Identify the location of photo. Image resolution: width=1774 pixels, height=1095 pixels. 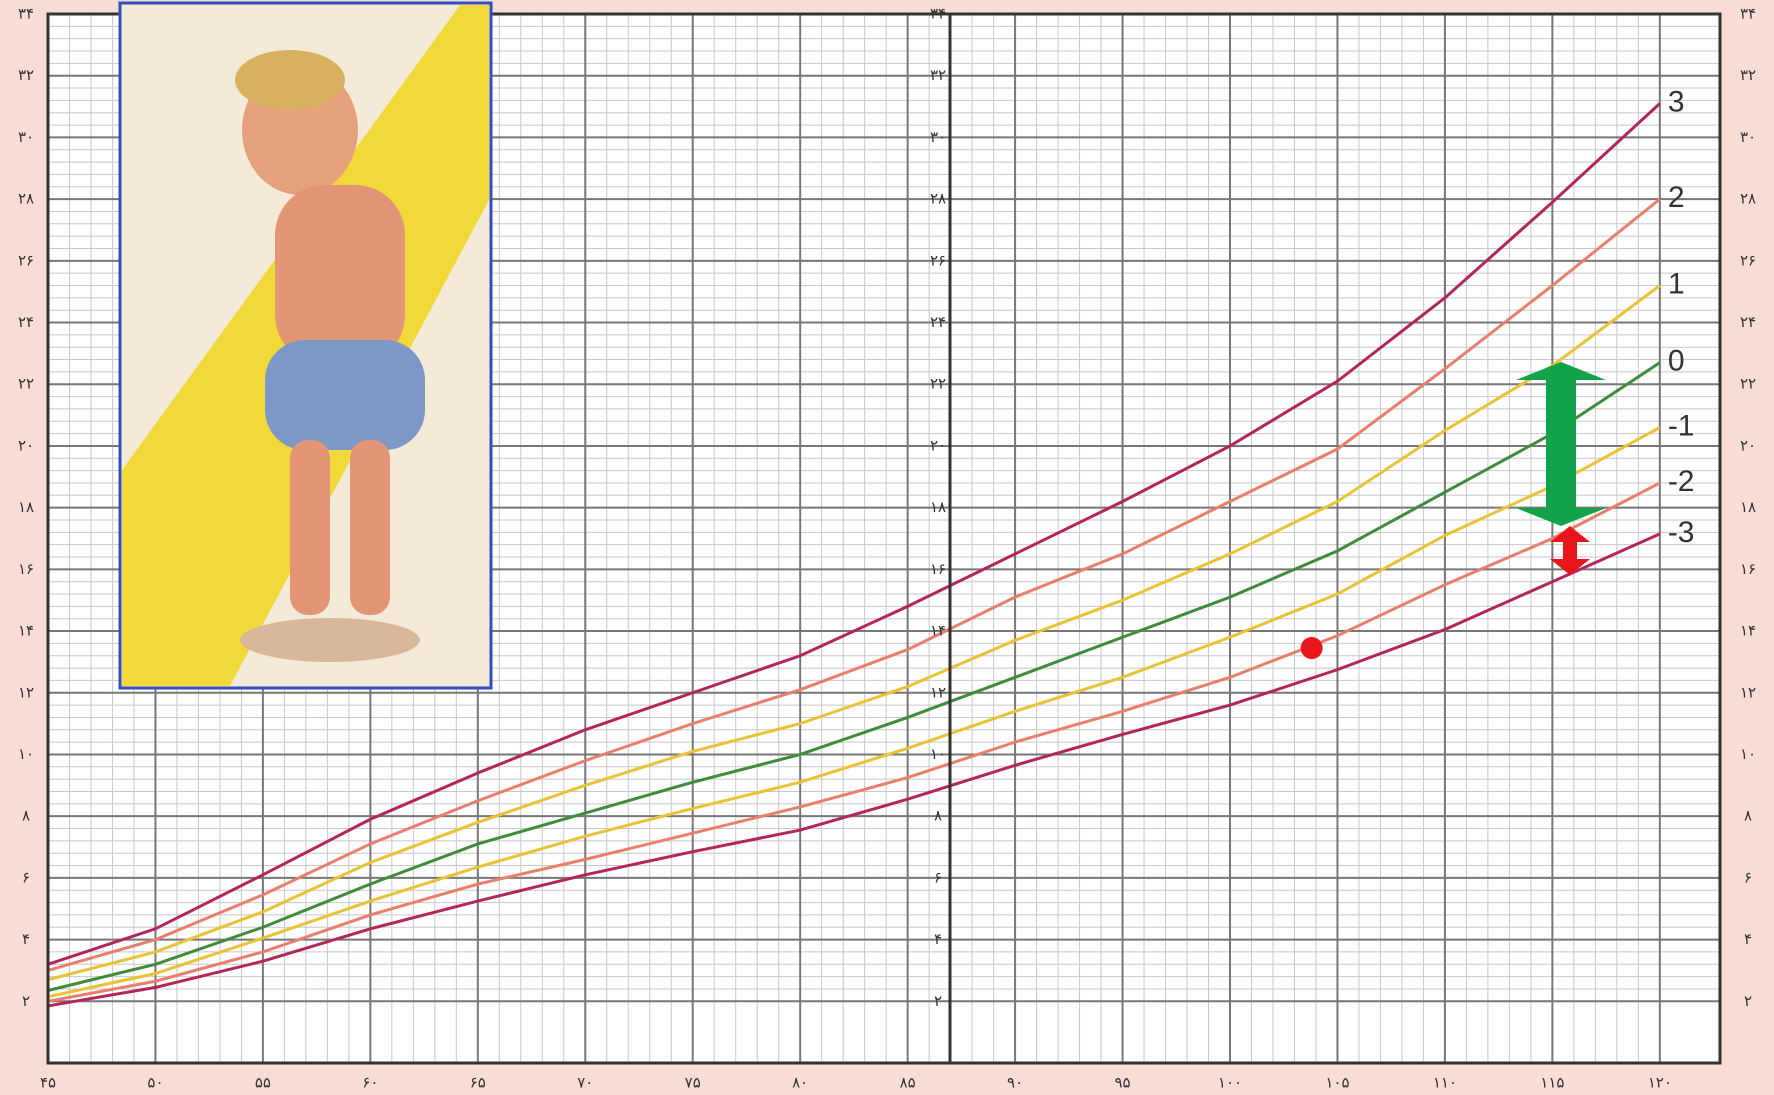
(305, 345).